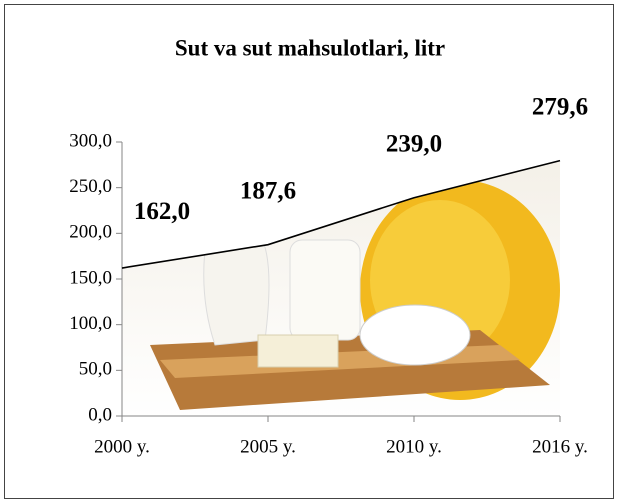 The width and height of the screenshot is (619, 503). Describe the element at coordinates (100, 414) in the screenshot. I see `y-tick-label: 0,0` at that location.